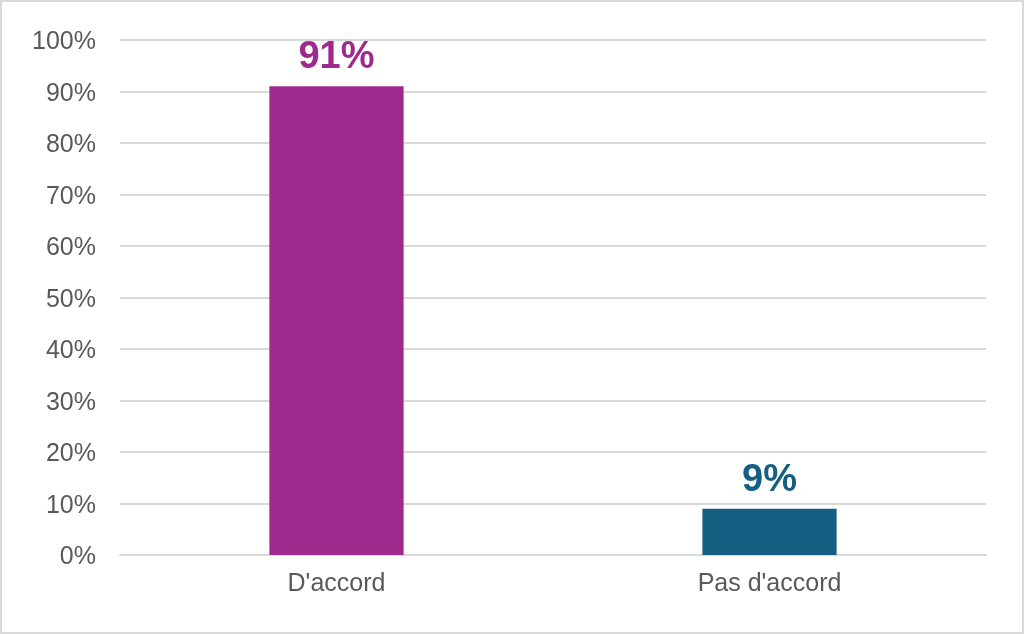 This screenshot has width=1024, height=634. I want to click on data-label: 91%, so click(336, 55).